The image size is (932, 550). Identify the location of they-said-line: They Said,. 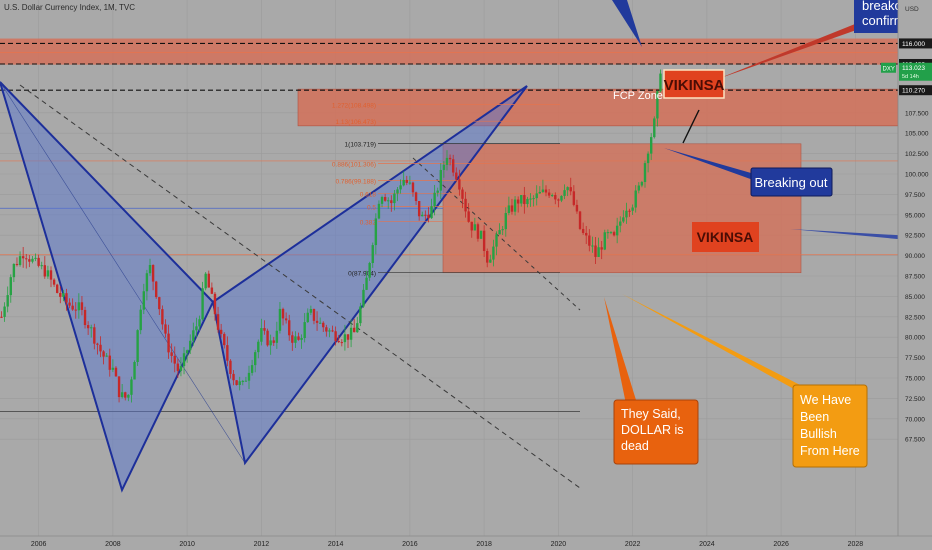
(651, 414).